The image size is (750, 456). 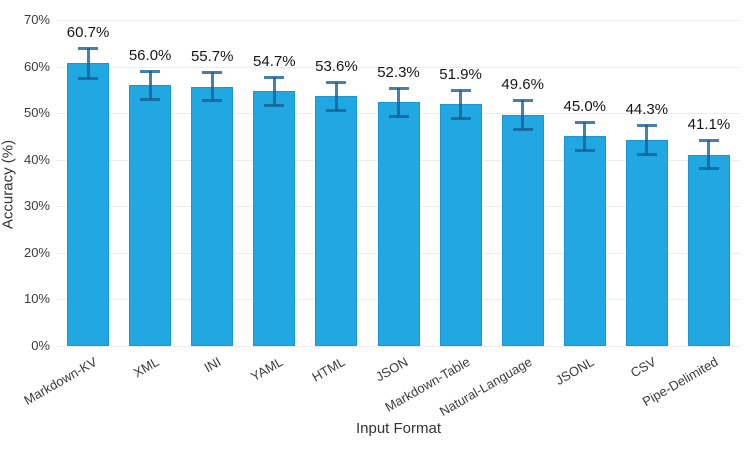 What do you see at coordinates (336, 66) in the screenshot?
I see `value-label: 53.6%` at bounding box center [336, 66].